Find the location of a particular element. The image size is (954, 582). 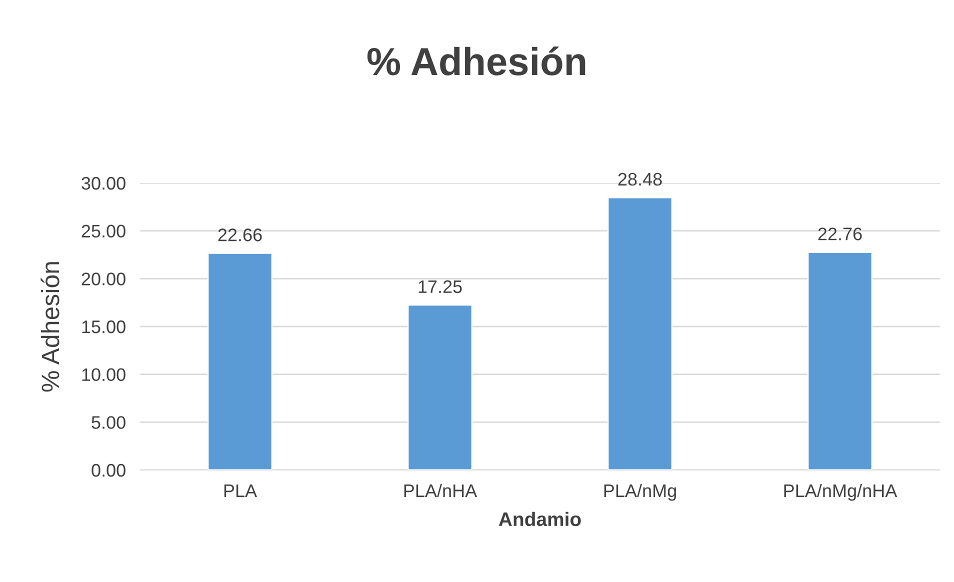

chart-title: % Adhesión is located at coordinates (476, 61).